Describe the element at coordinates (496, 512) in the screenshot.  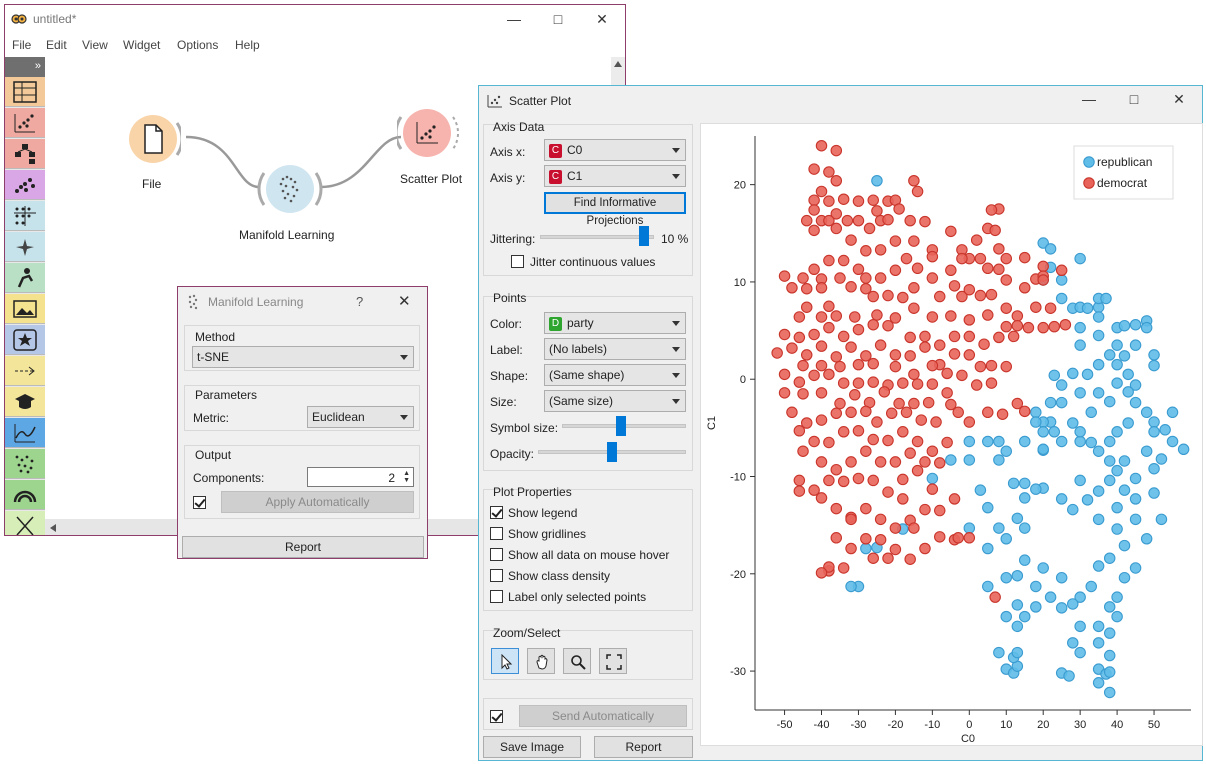
I see `show-legend-checkbox` at that location.